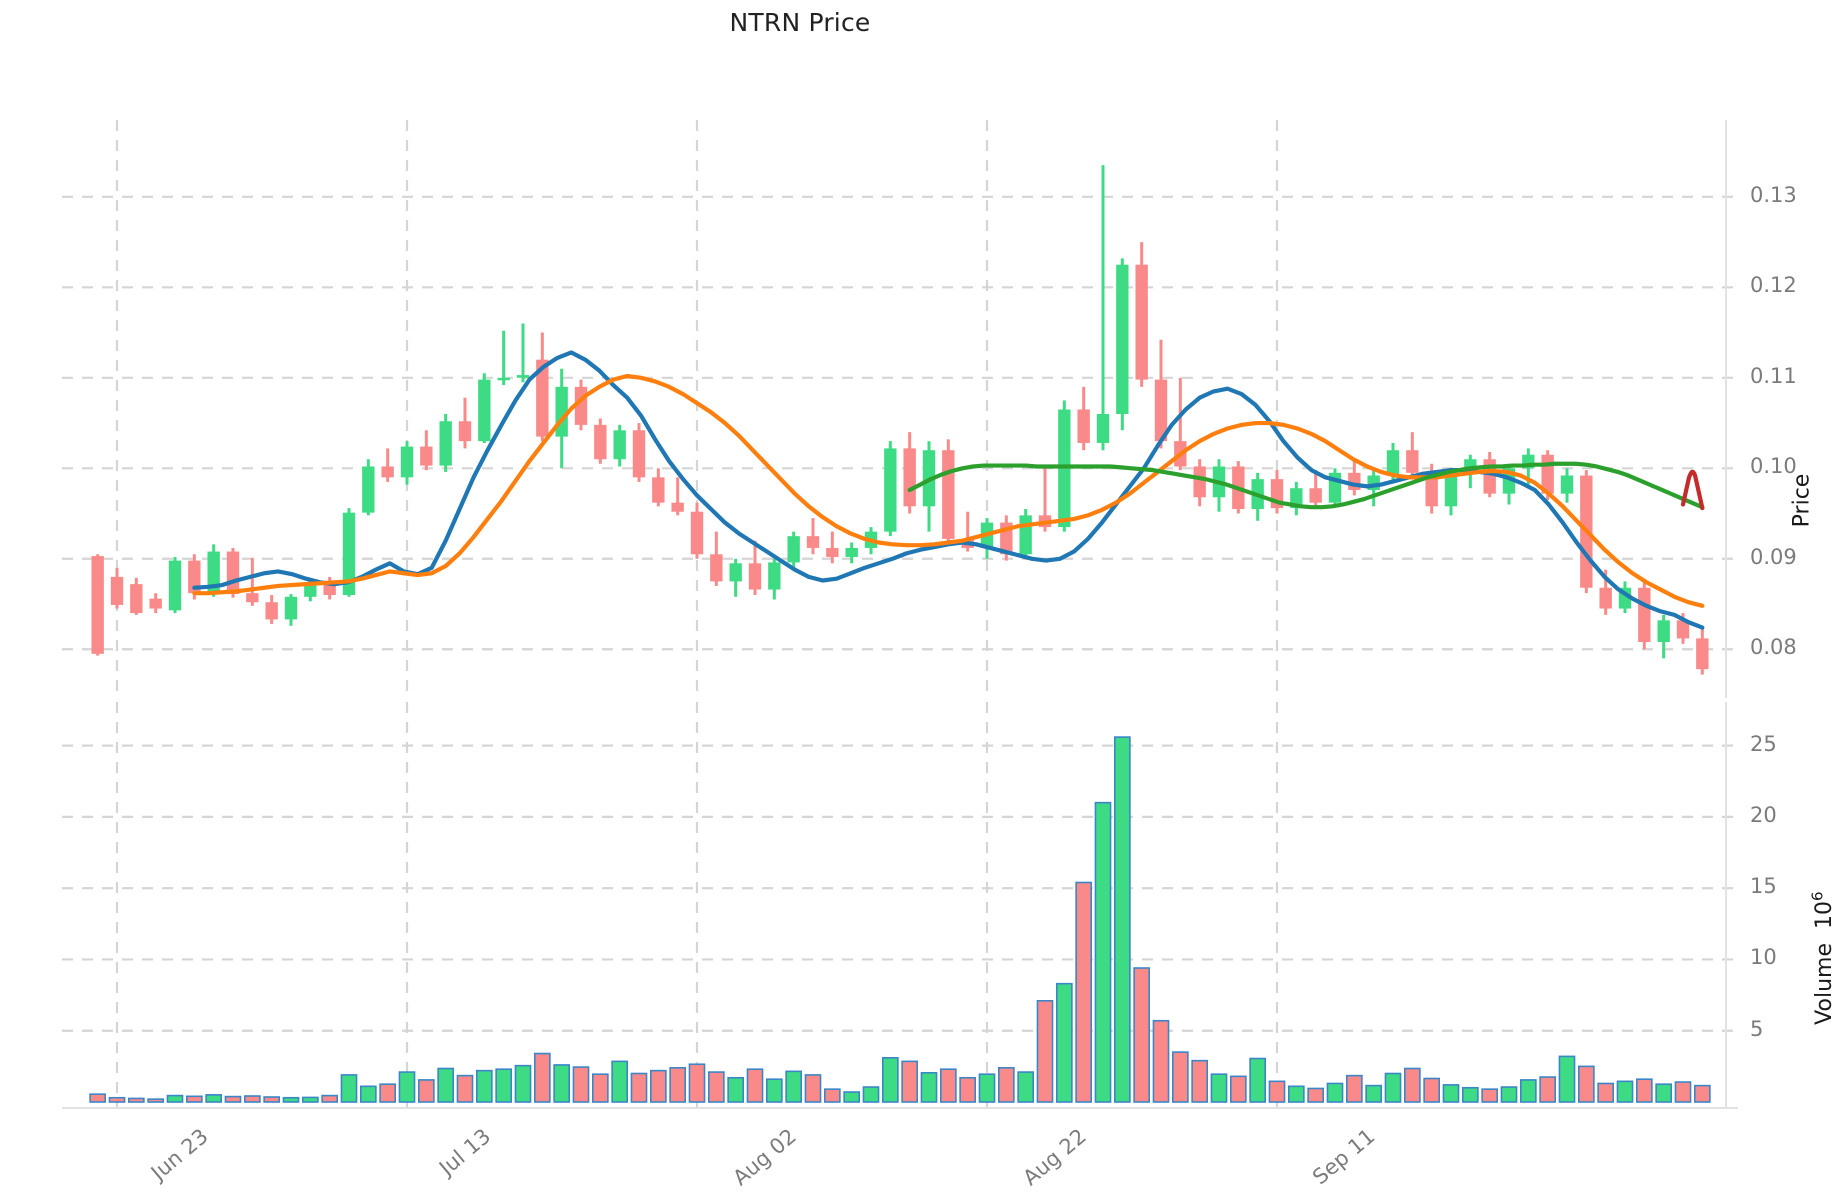 This screenshot has width=1847, height=1202. Describe the element at coordinates (1757, 1028) in the screenshot. I see `volume-tick-label: 5` at that location.